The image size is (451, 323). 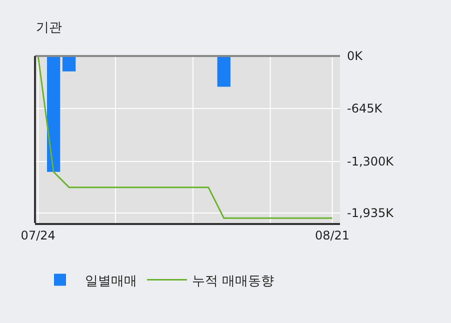 What do you see at coordinates (332, 235) in the screenshot?
I see `x-tick-label: 08/21` at bounding box center [332, 235].